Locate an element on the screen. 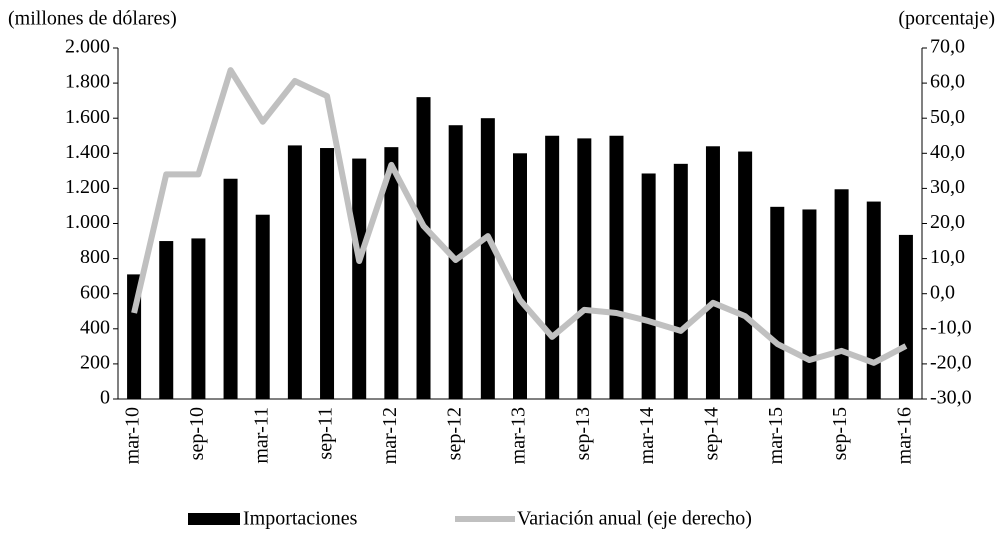 This screenshot has height=533, width=1003. x-tick-label: sep-14 is located at coordinates (712, 433).